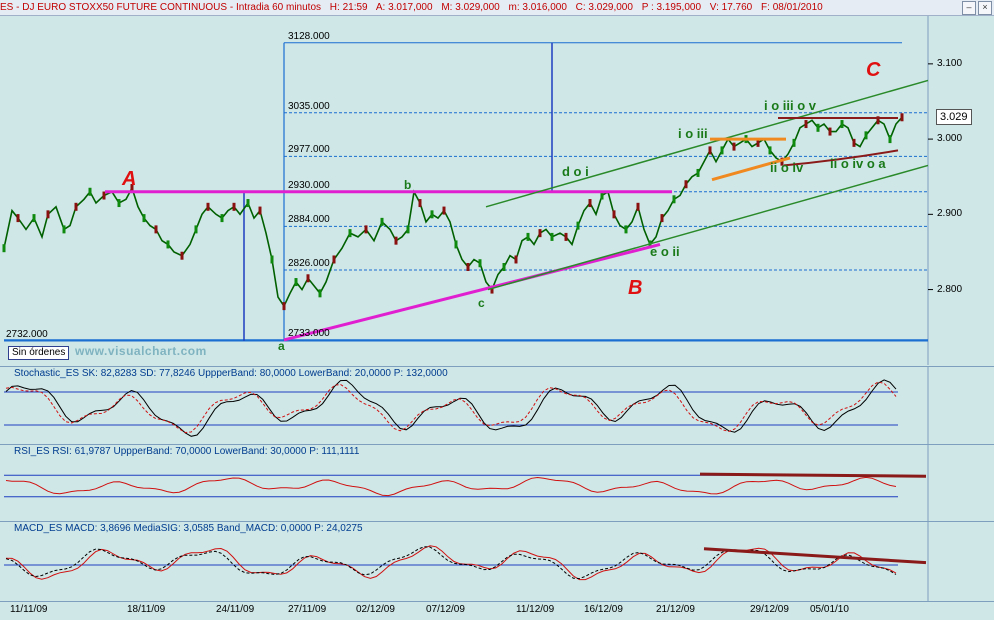 Image resolution: width=994 pixels, height=620 pixels. What do you see at coordinates (470, 7) in the screenshot?
I see `header-high: M: 3.029,000` at bounding box center [470, 7].